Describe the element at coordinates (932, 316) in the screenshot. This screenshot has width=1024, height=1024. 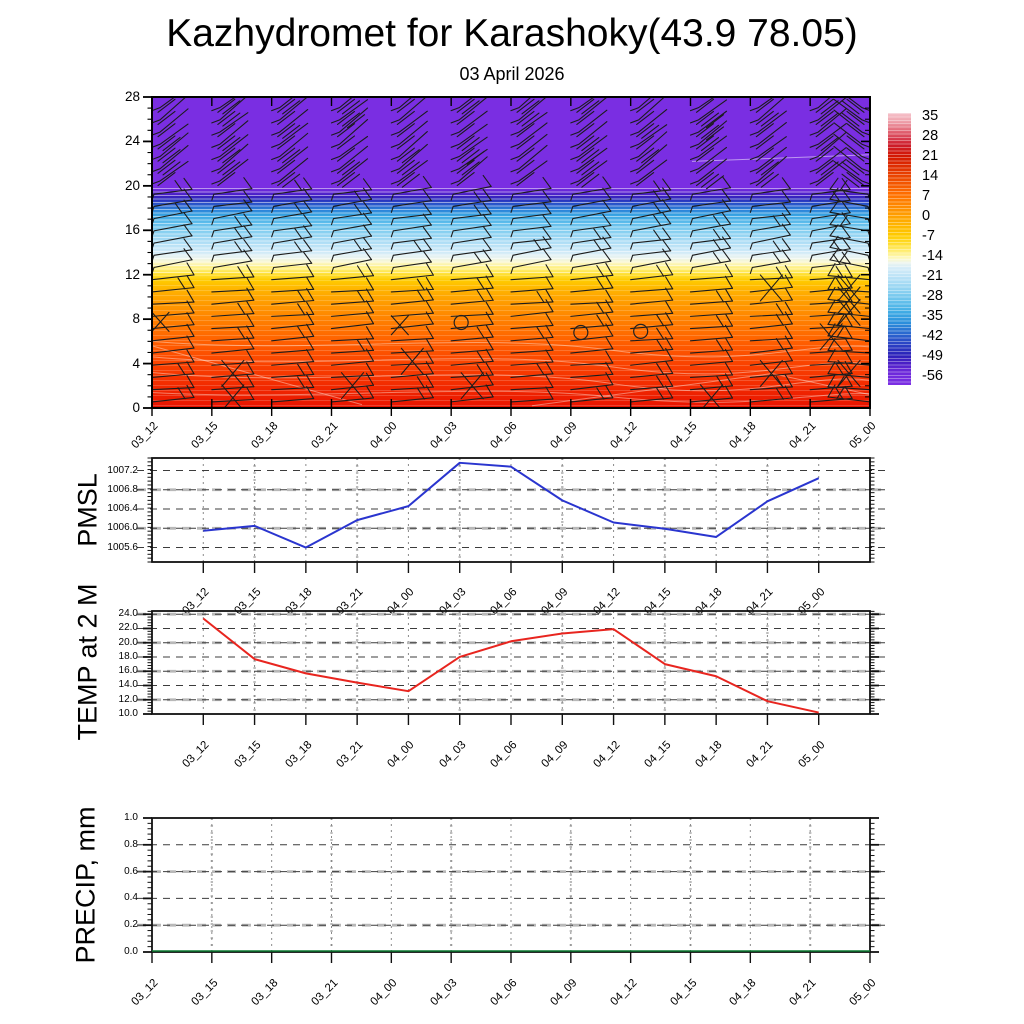
I see `colorbar-tick-label: -35` at that location.